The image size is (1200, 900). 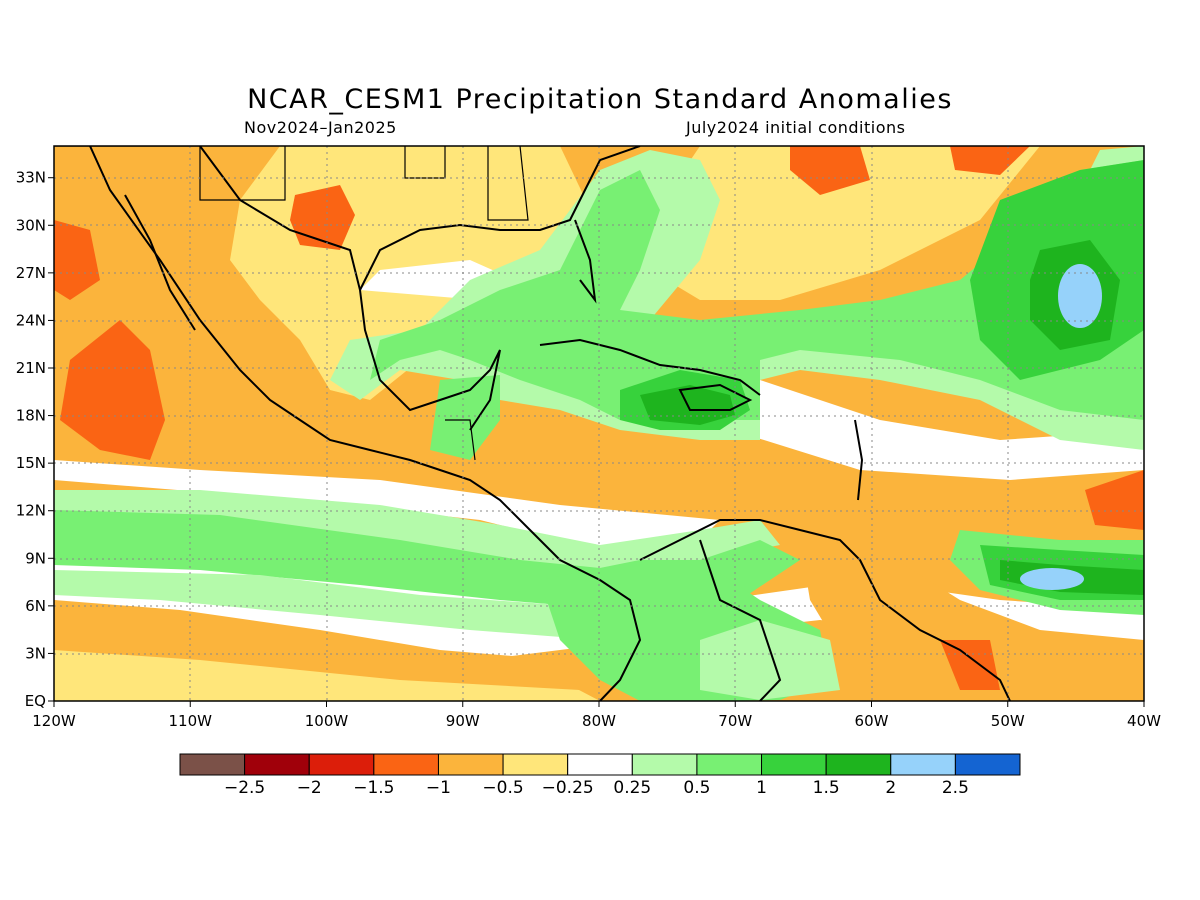 What do you see at coordinates (31, 368) in the screenshot?
I see `lat-label: 21N` at bounding box center [31, 368].